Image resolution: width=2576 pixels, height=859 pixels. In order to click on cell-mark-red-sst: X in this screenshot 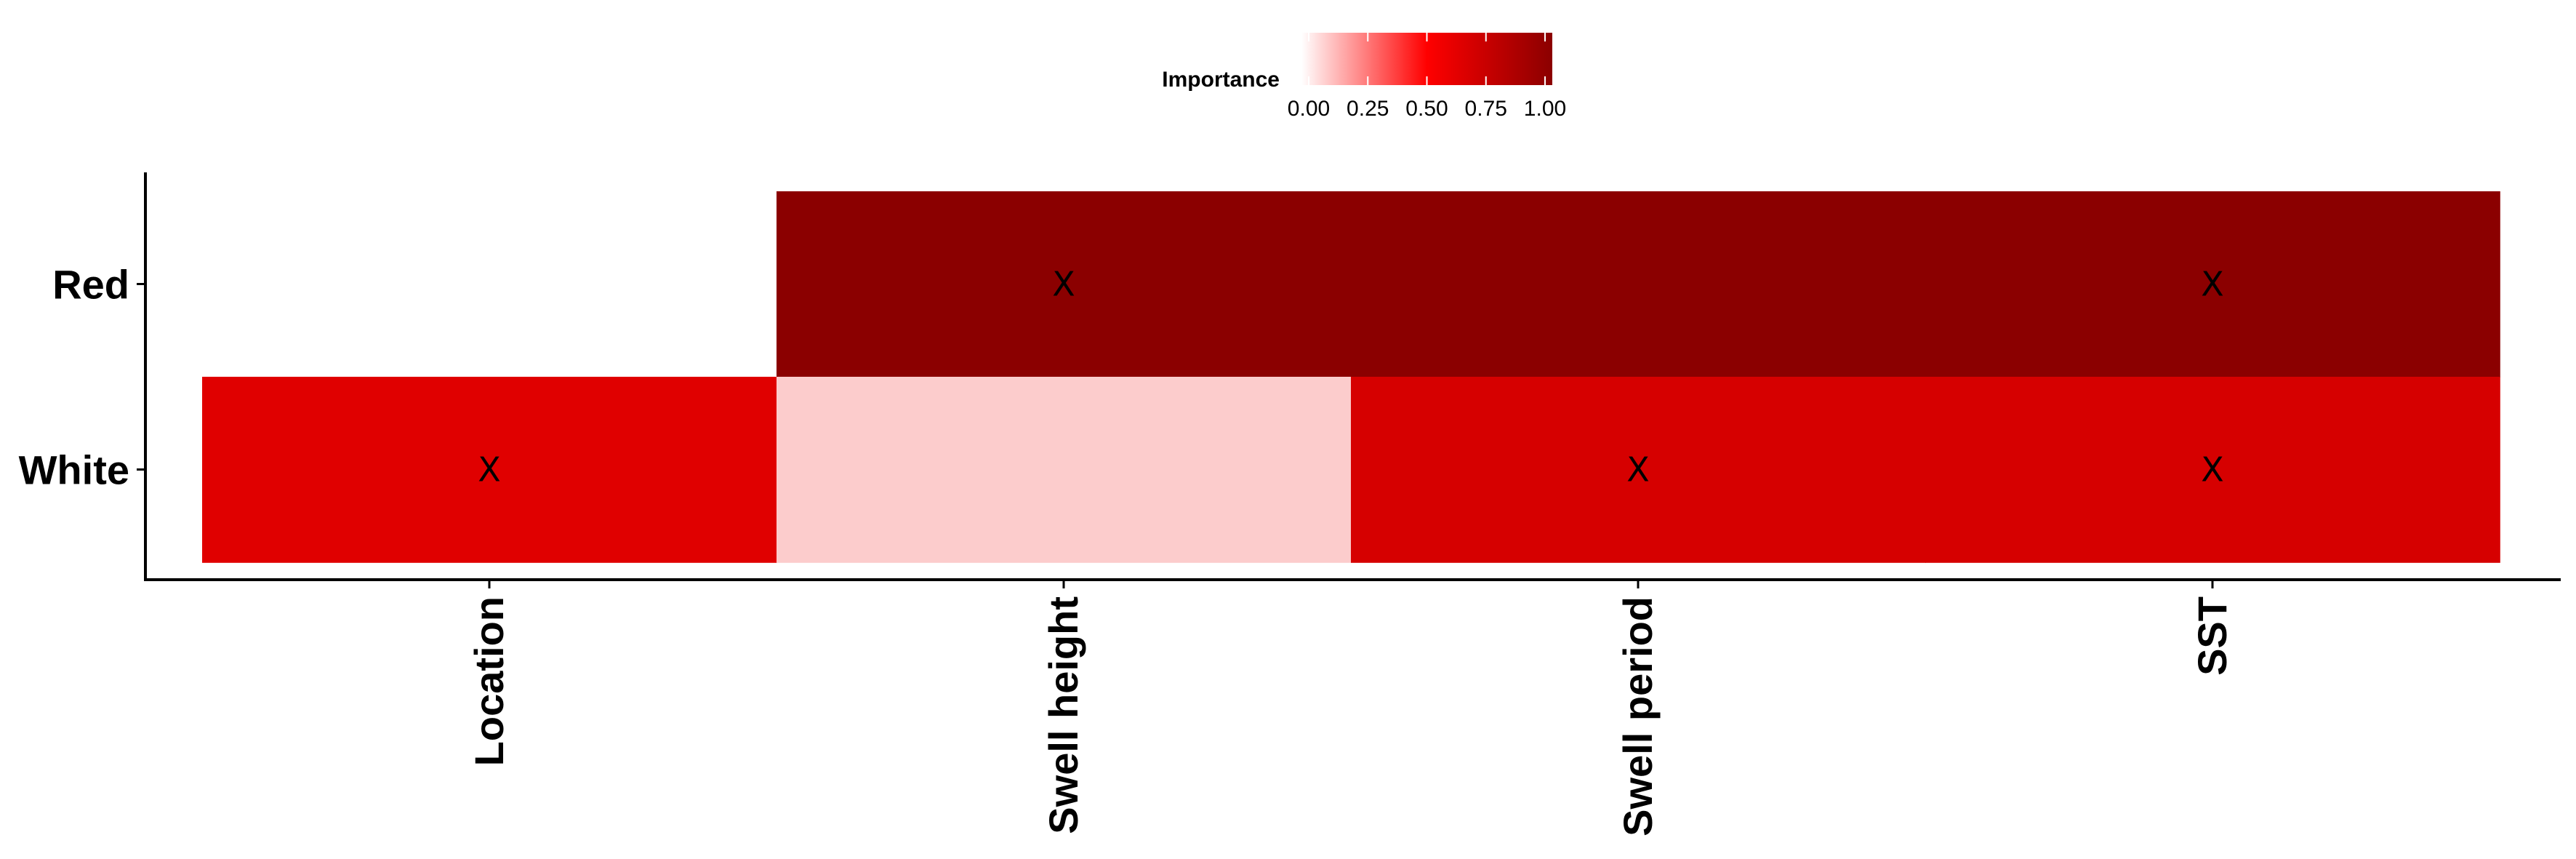, I will do `click(2212, 284)`.